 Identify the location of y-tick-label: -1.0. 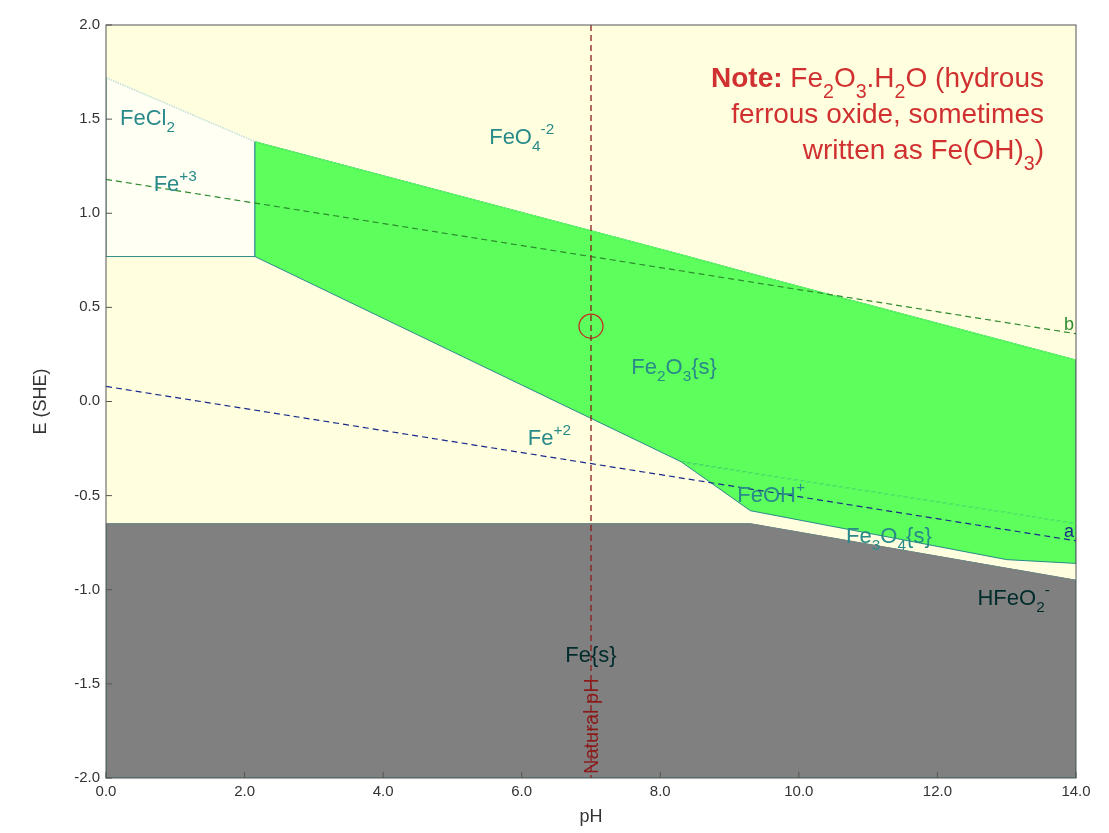
(87, 588).